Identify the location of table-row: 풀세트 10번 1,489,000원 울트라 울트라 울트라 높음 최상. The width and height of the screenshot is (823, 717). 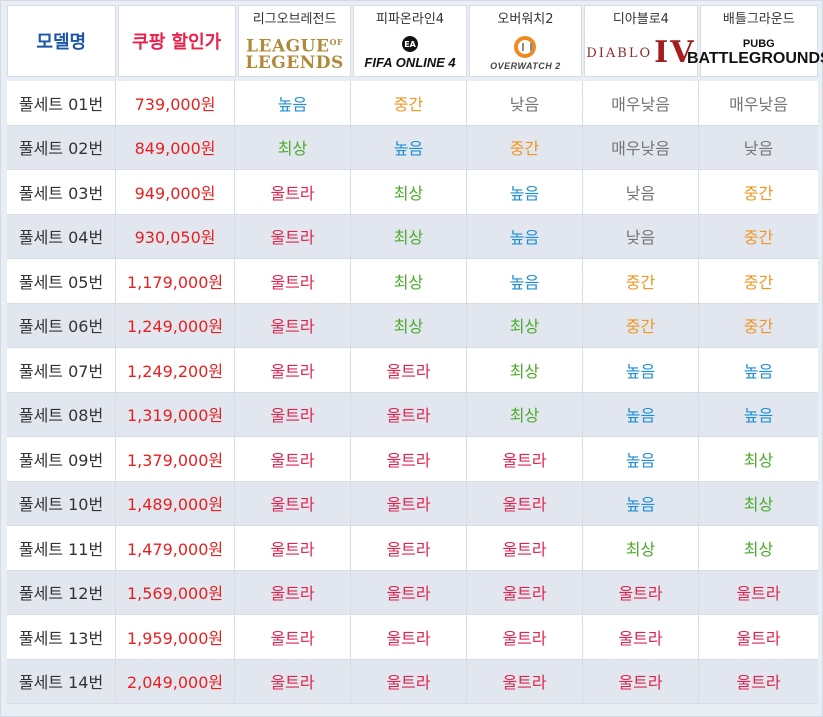
(412, 503).